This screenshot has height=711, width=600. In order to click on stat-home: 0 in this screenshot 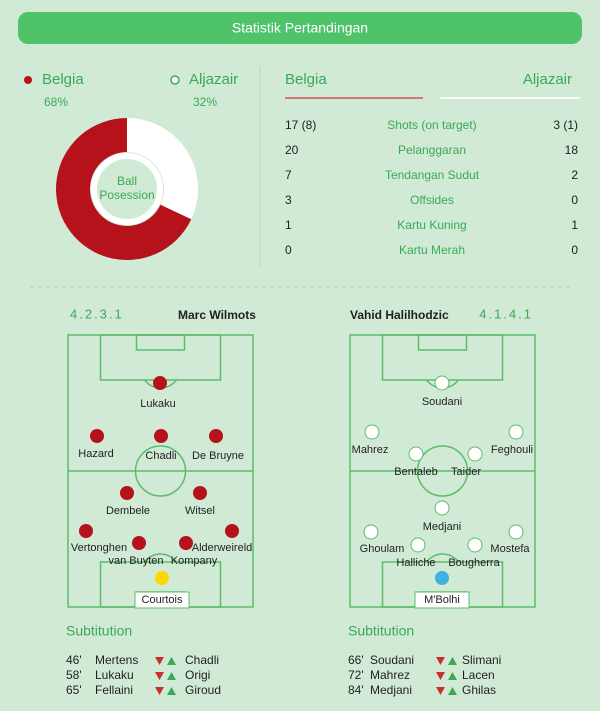, I will do `click(288, 250)`.